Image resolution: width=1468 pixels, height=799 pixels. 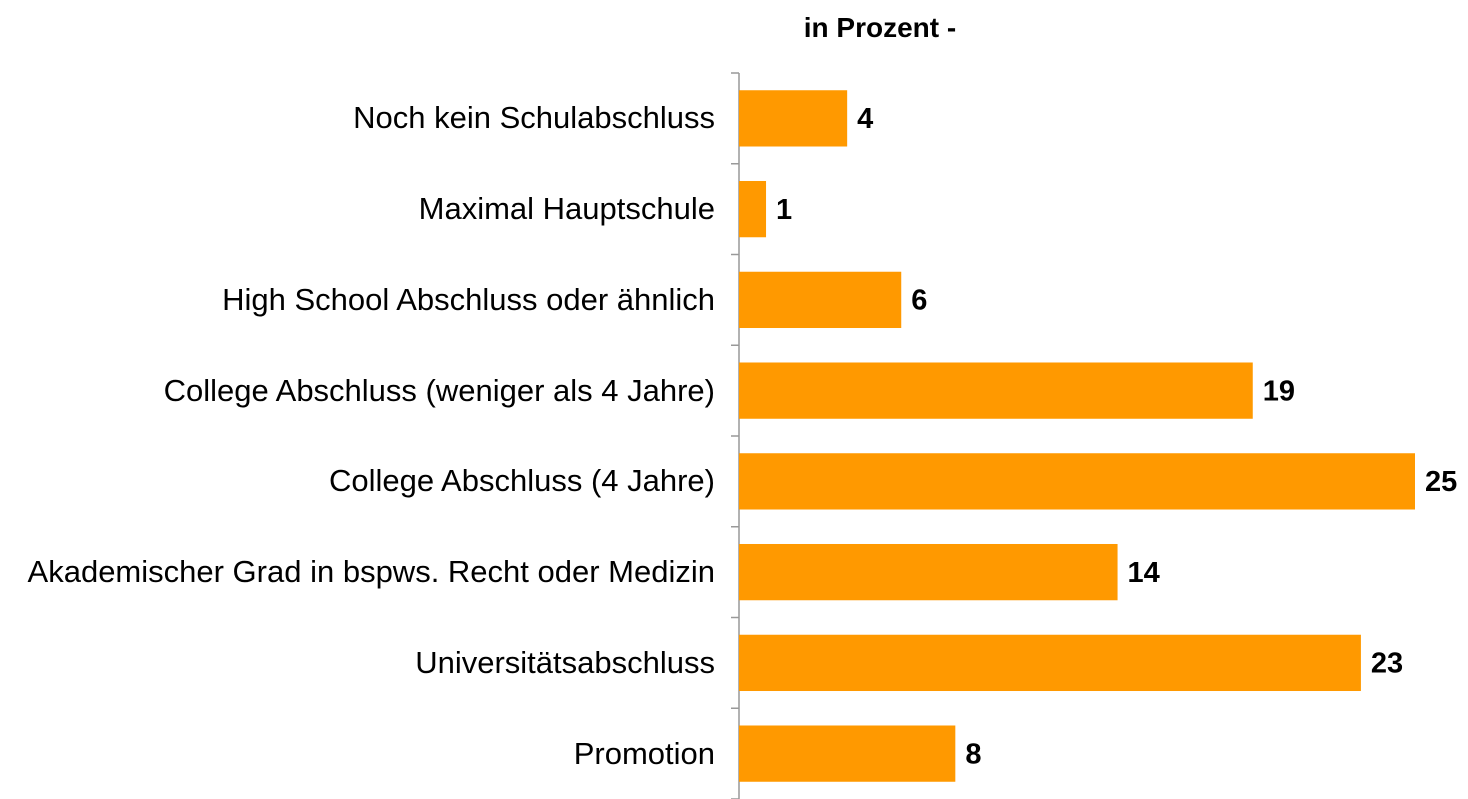 What do you see at coordinates (565, 662) in the screenshot?
I see `category-label: Universitätsabschluss` at bounding box center [565, 662].